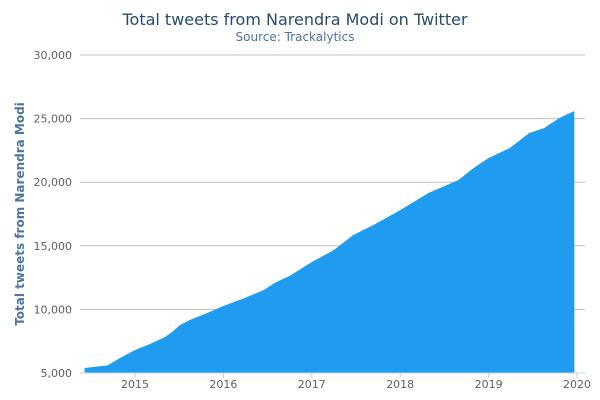  Describe the element at coordinates (53, 309) in the screenshot. I see `y-tick-label: 10,000` at that location.